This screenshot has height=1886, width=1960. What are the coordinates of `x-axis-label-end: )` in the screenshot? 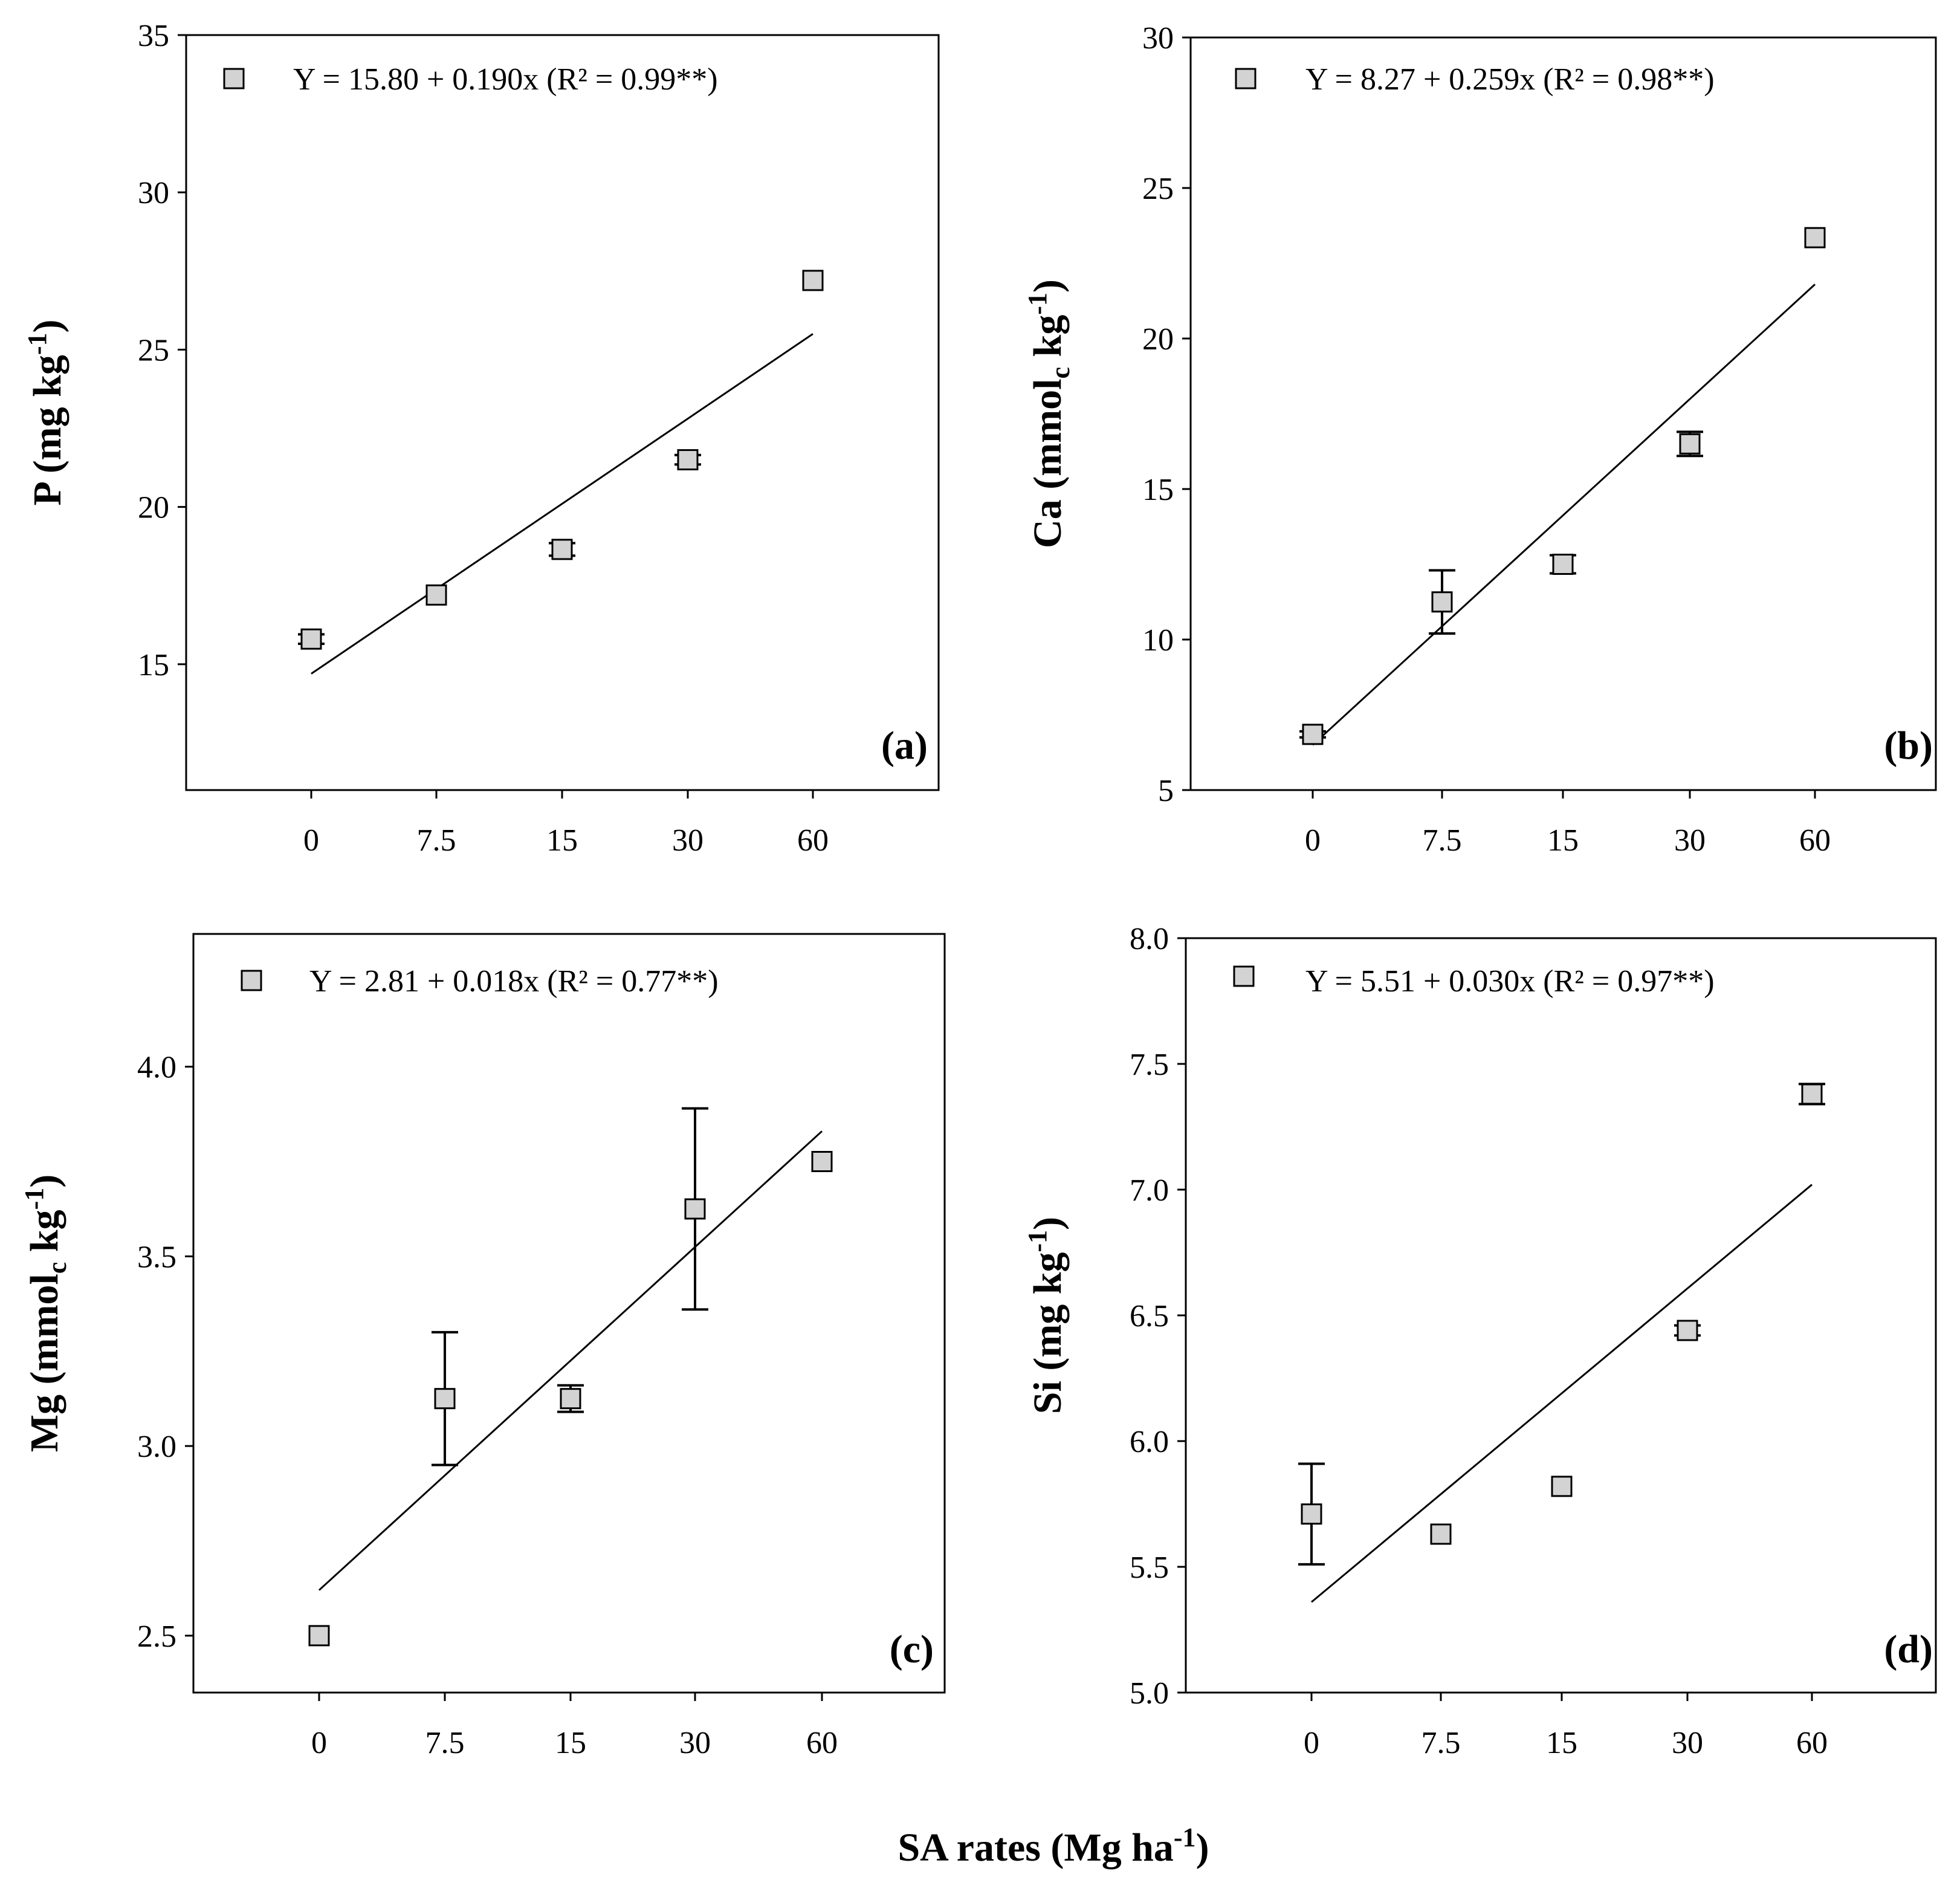 It's located at (1202, 1848).